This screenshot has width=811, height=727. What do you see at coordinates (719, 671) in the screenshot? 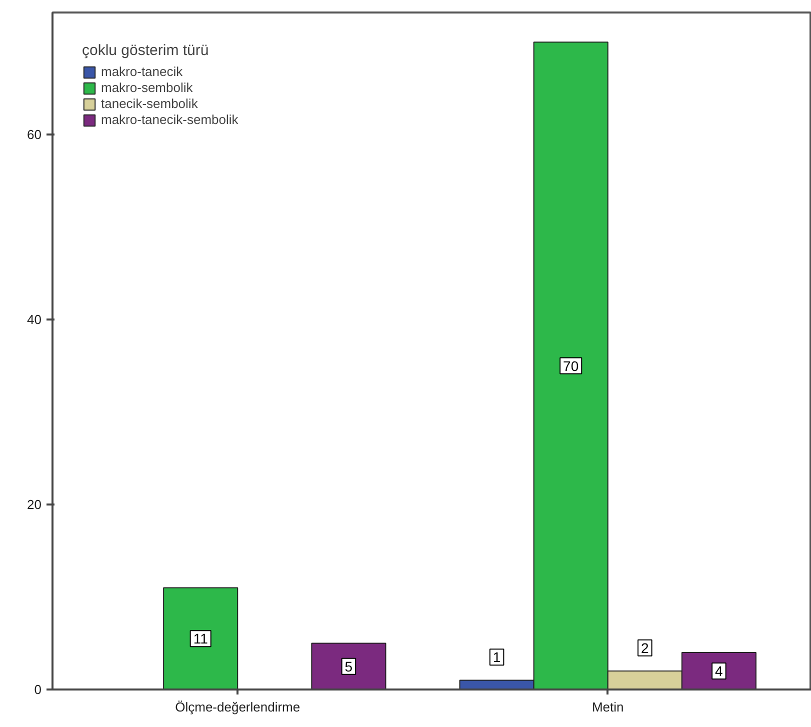
I see `data-label: 4` at bounding box center [719, 671].